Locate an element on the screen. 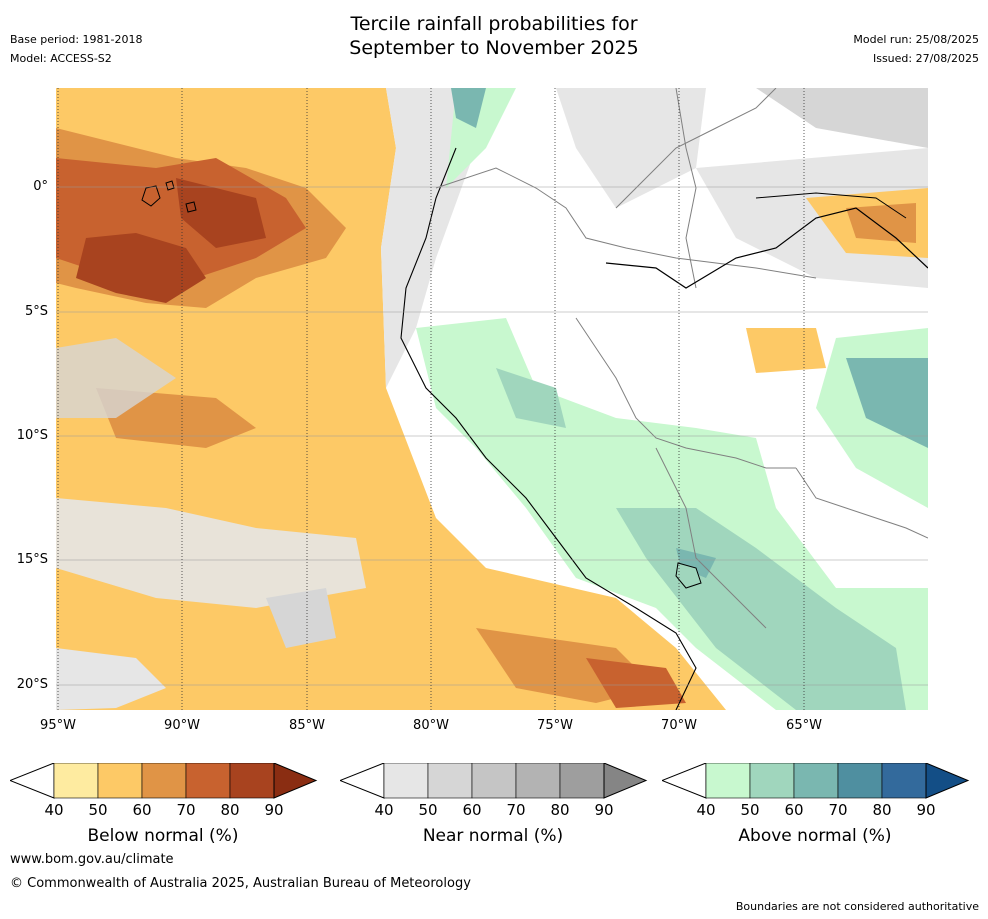  lat-label-5s: 5°S is located at coordinates (36, 311).